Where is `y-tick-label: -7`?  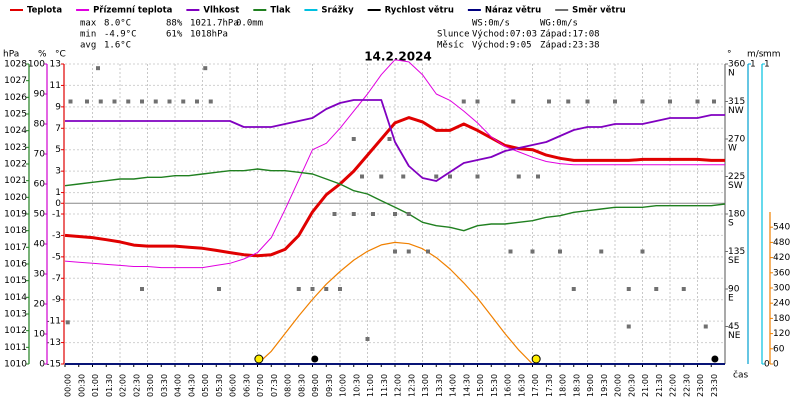 y-tick-label: -7 is located at coordinates (56, 279).